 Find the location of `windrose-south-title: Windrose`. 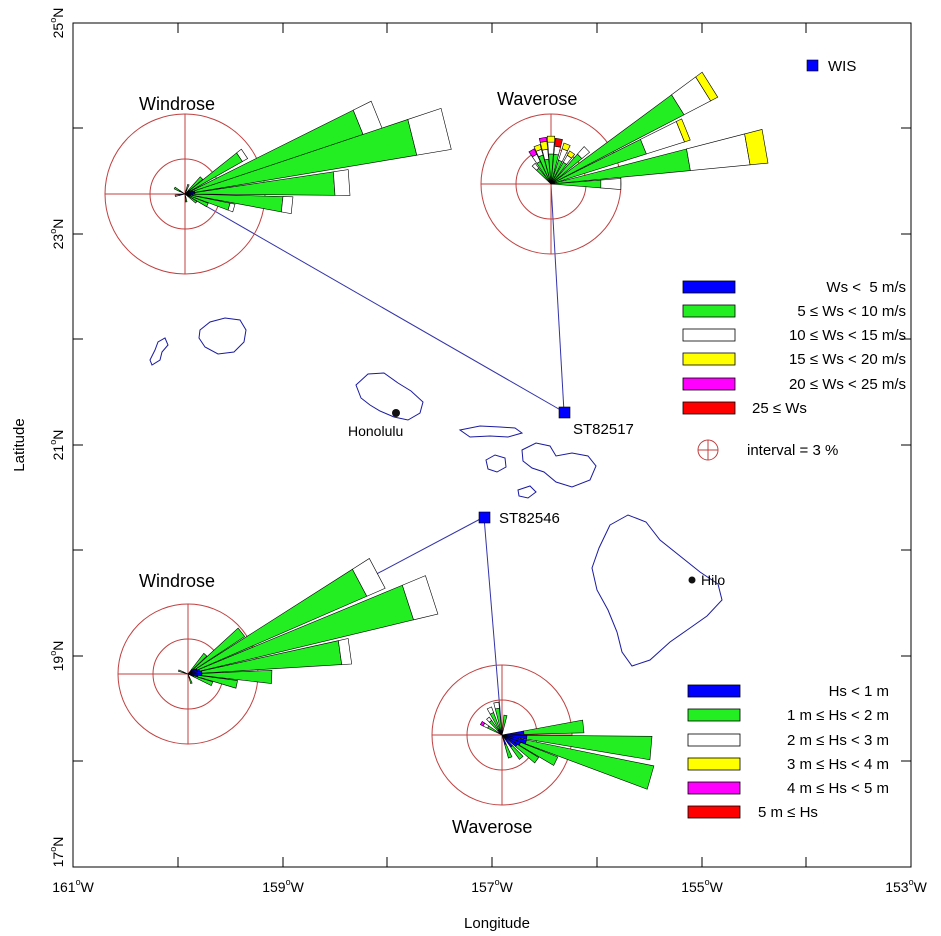

windrose-south-title: Windrose is located at coordinates (177, 581).